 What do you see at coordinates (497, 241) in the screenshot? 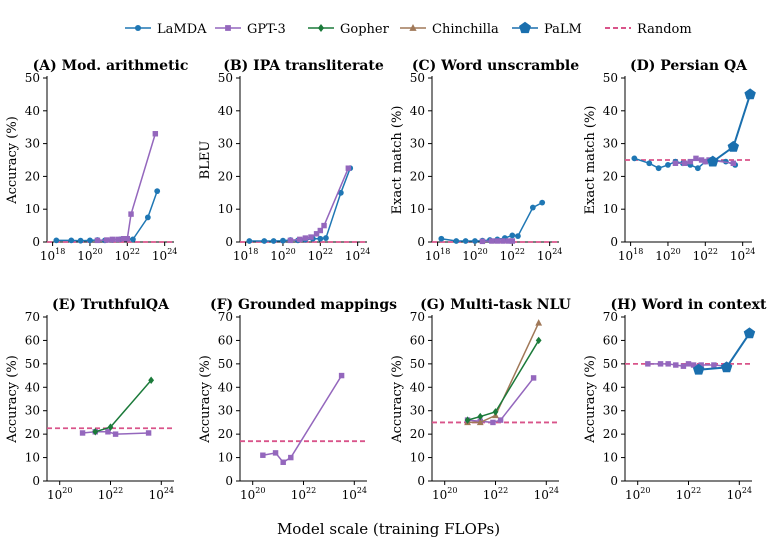
I see `series-gpt3` at bounding box center [497, 241].